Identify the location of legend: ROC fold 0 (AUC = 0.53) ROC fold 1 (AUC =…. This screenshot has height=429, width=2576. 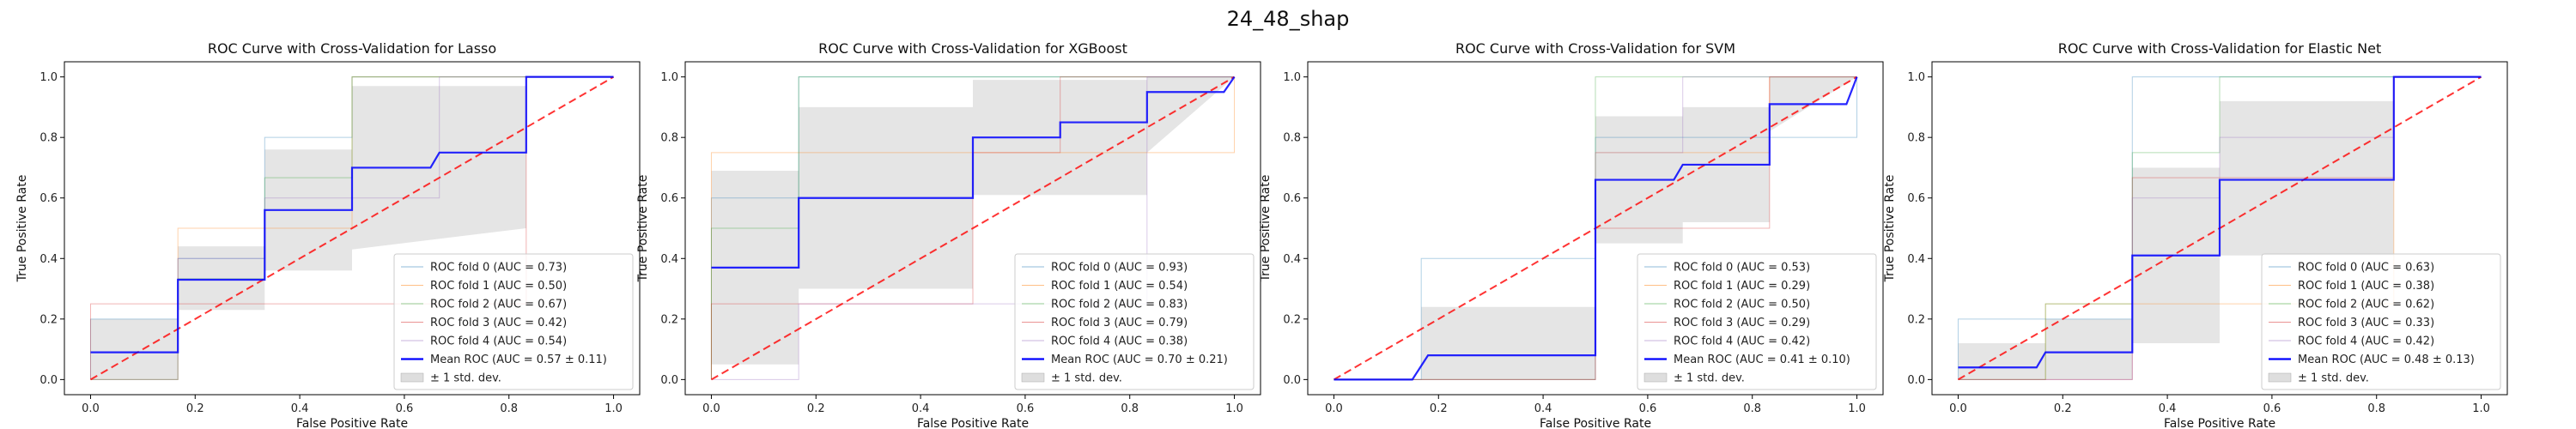
(1757, 321).